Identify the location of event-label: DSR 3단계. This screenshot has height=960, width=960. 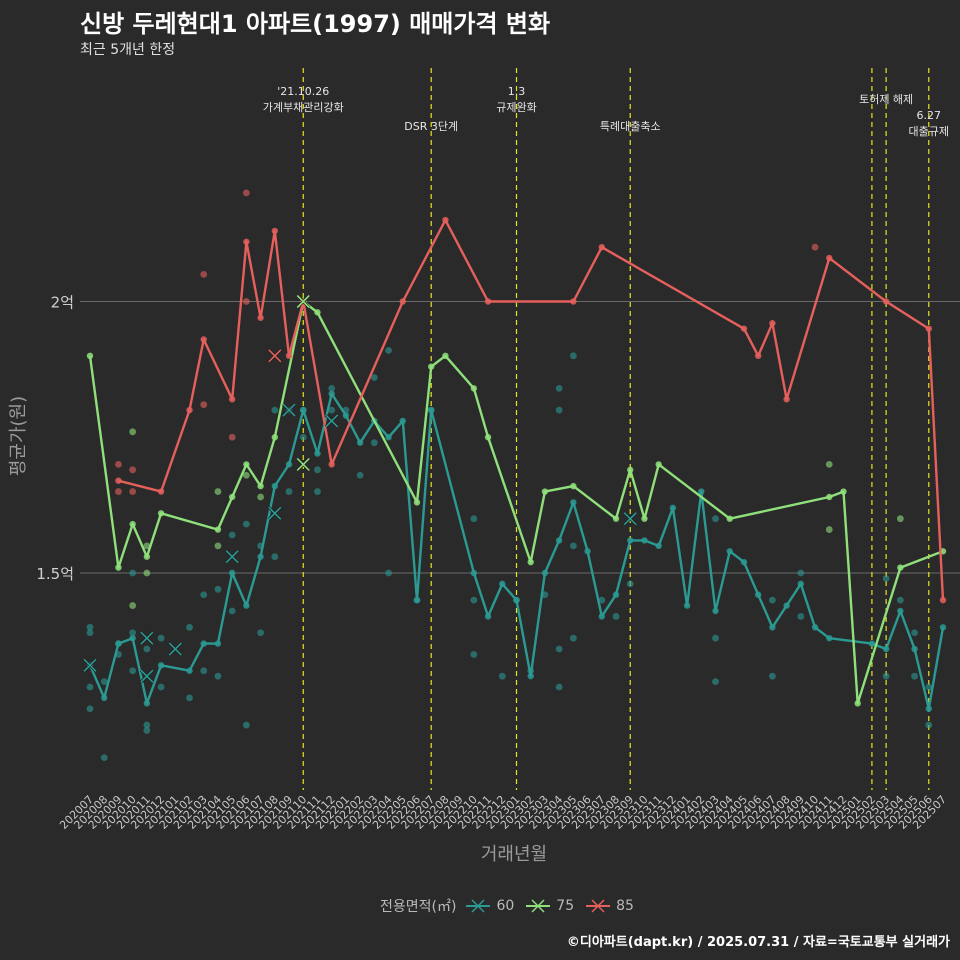
(431, 126).